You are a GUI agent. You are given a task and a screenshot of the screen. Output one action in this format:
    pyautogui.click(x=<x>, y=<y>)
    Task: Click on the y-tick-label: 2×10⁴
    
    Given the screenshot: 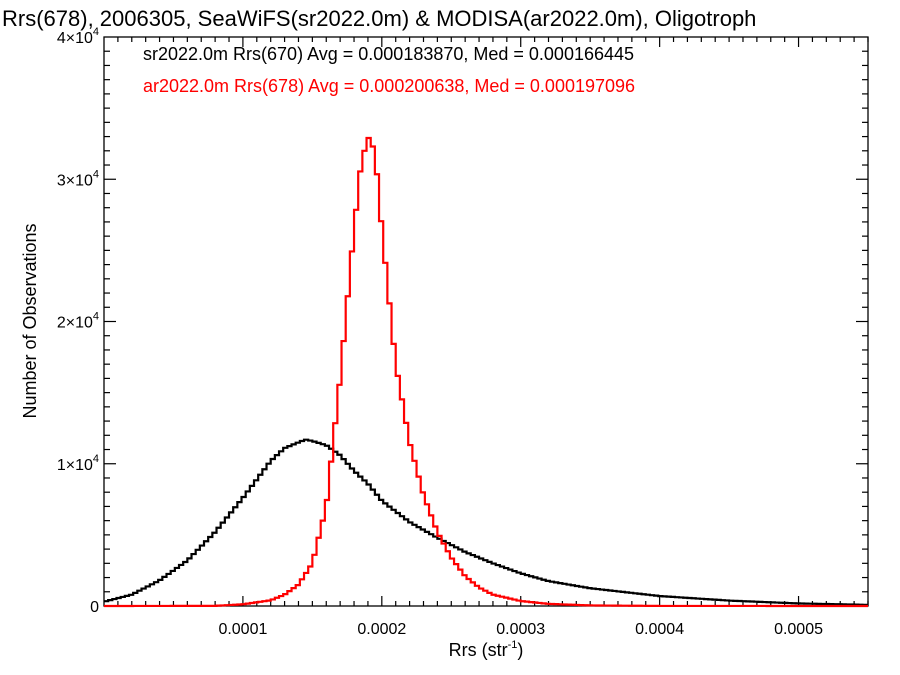 What is the action you would take?
    pyautogui.click(x=78, y=321)
    